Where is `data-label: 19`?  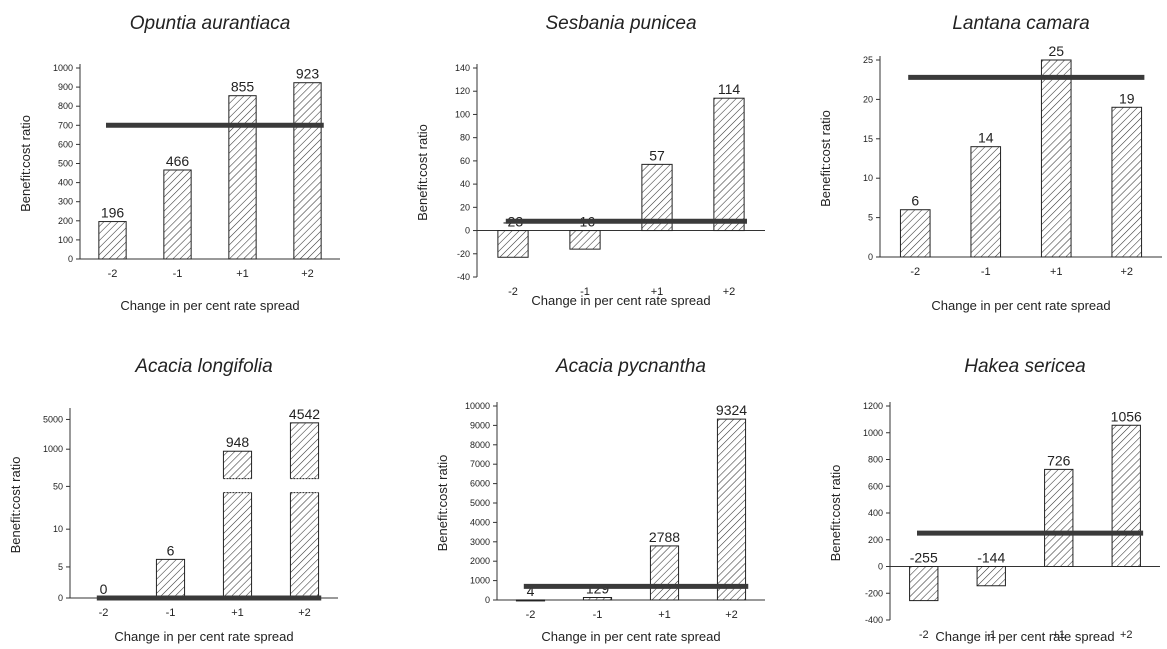 data-label: 19 is located at coordinates (1127, 98).